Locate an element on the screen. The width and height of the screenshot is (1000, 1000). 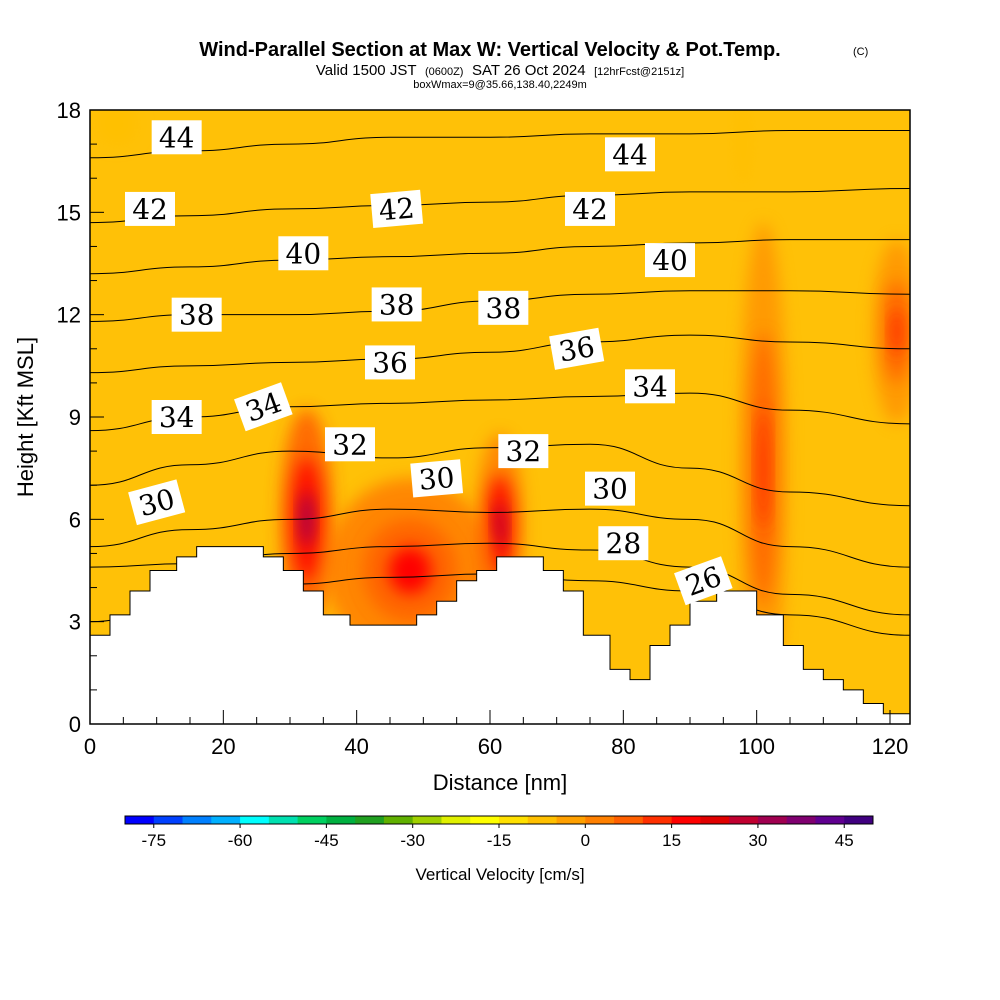
x-tick-label: 0 is located at coordinates (90, 746).